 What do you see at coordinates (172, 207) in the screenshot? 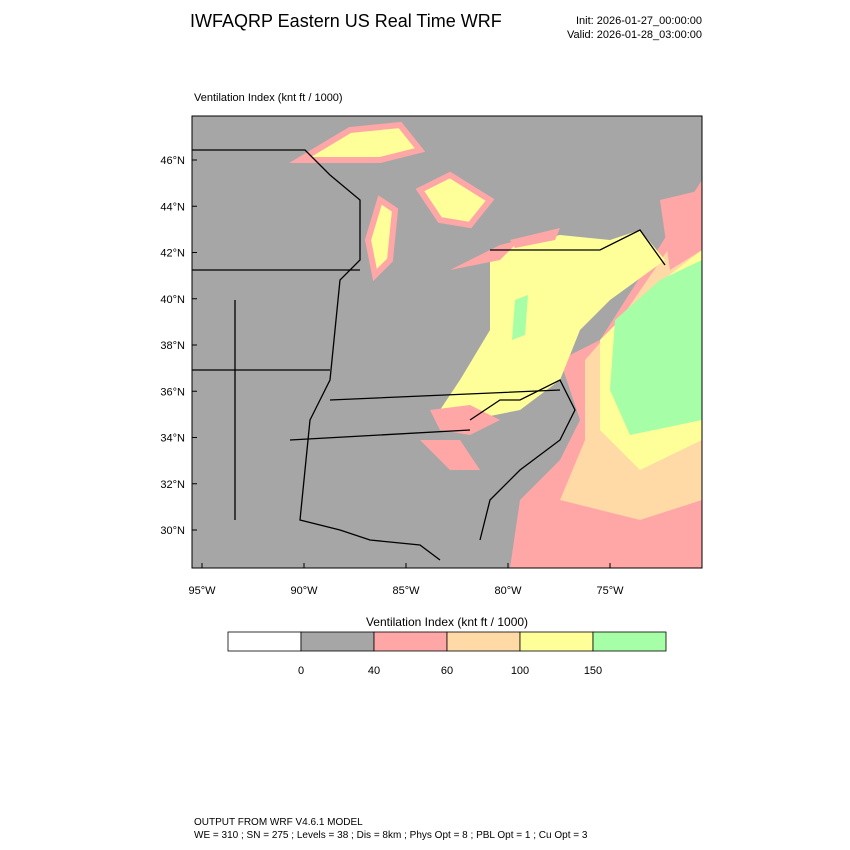
I see `lat-label: 44°N` at bounding box center [172, 207].